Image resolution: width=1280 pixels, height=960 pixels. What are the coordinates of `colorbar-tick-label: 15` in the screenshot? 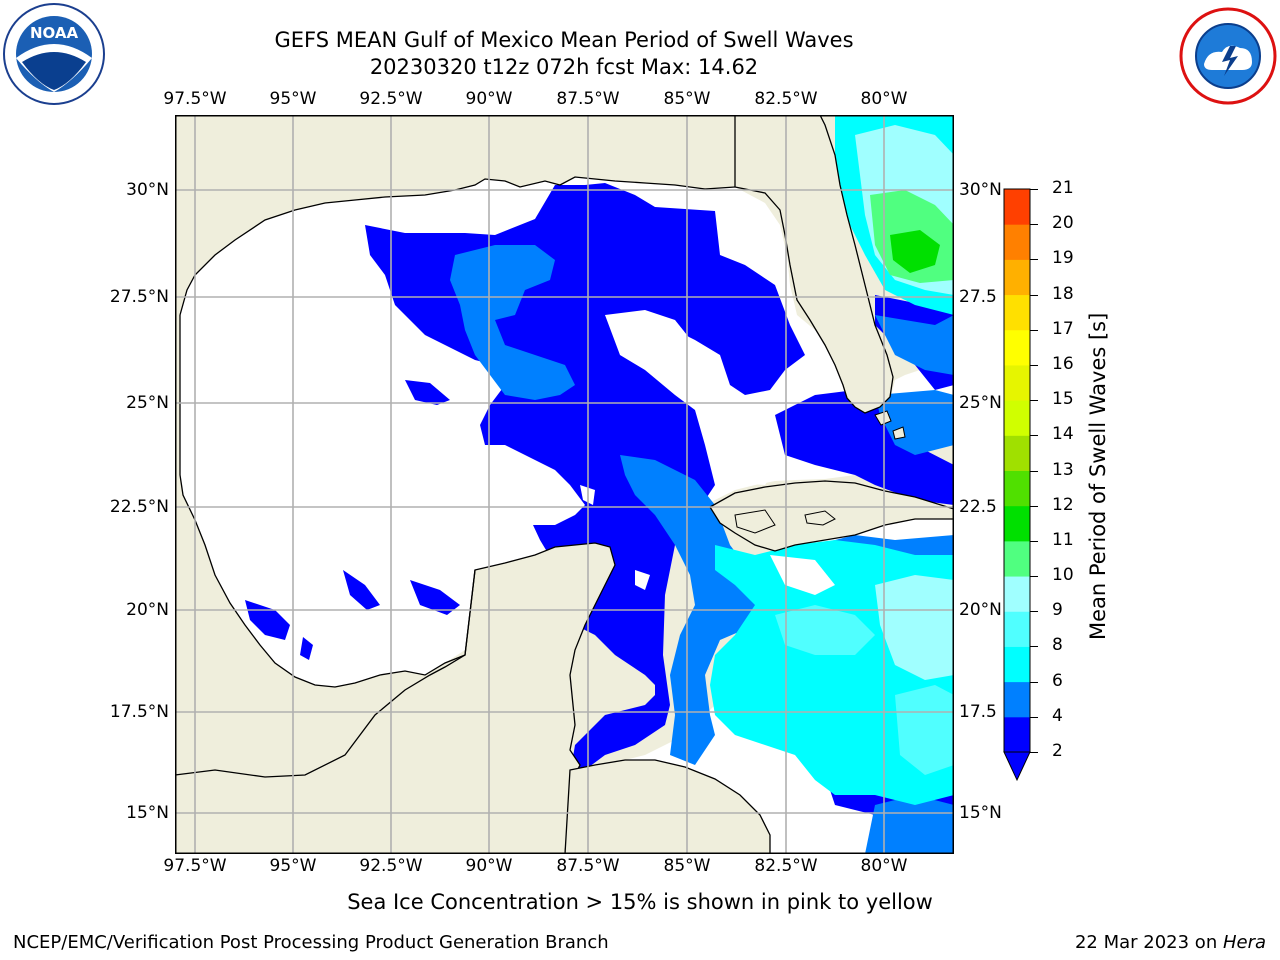 It's located at (1063, 399).